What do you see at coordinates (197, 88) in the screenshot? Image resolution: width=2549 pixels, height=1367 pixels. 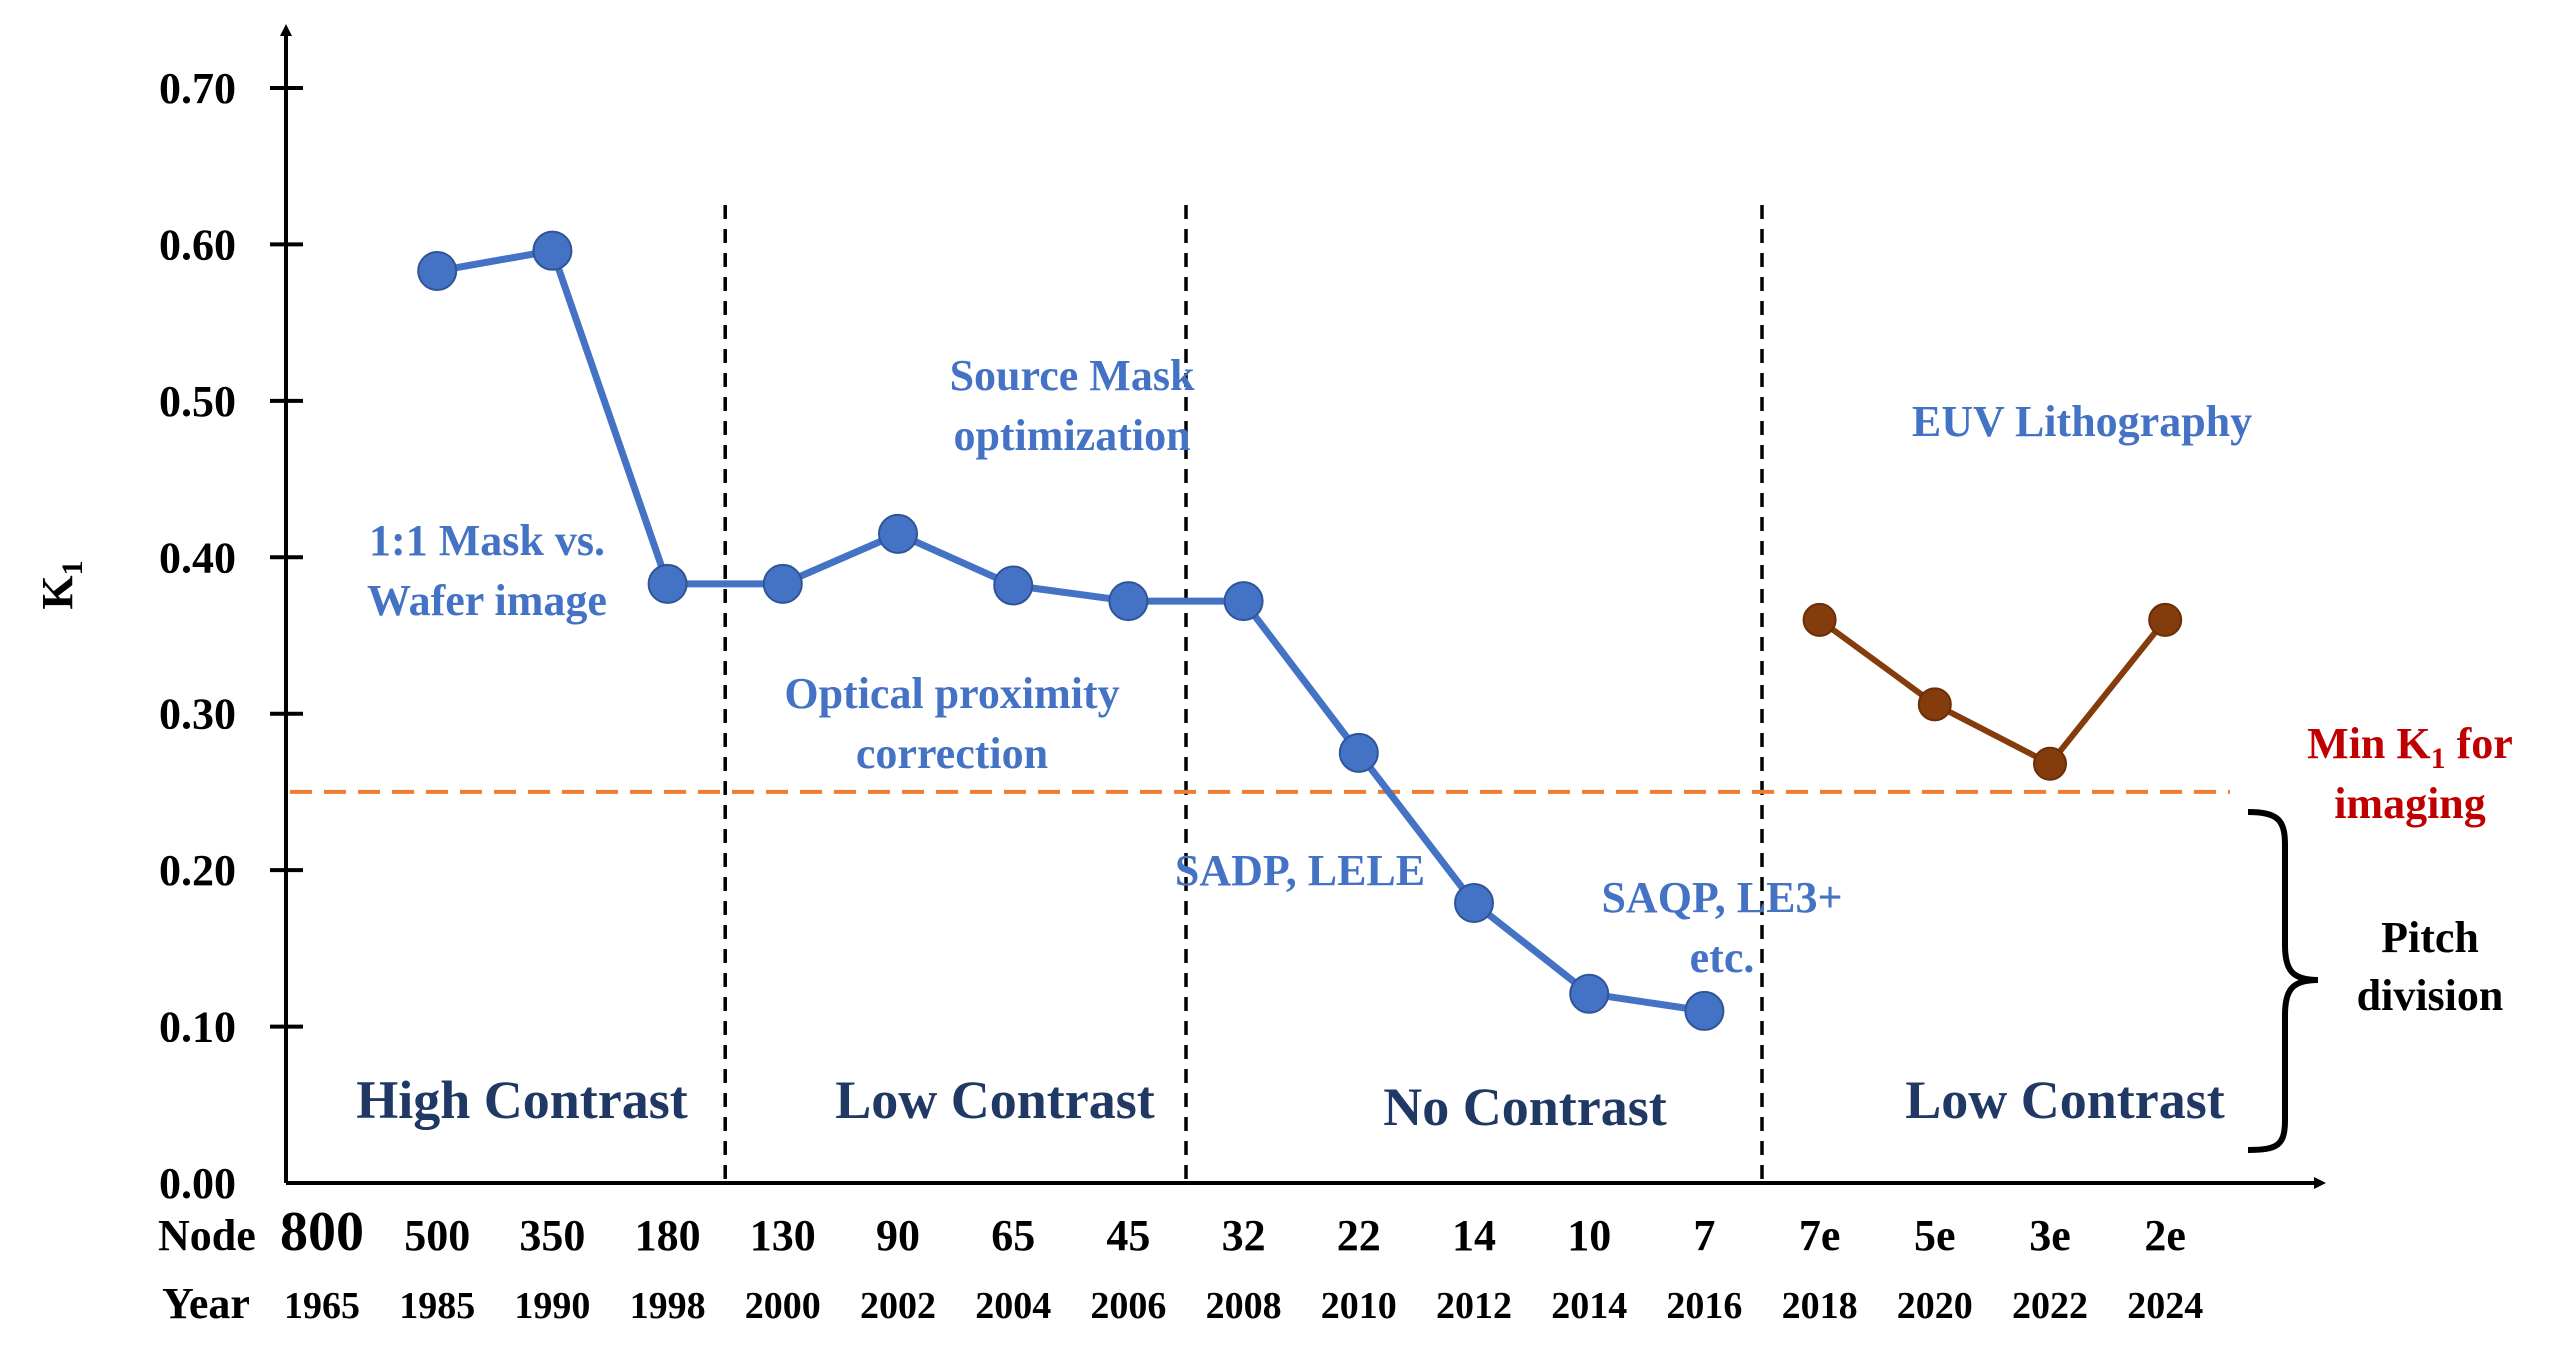 I see `y-tick-label: 0.70` at bounding box center [197, 88].